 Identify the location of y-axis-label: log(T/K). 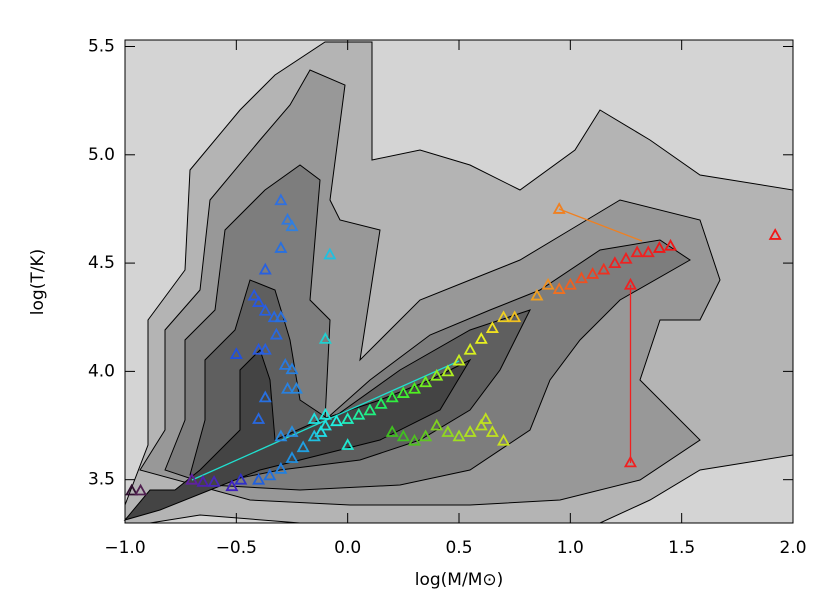
(38, 282).